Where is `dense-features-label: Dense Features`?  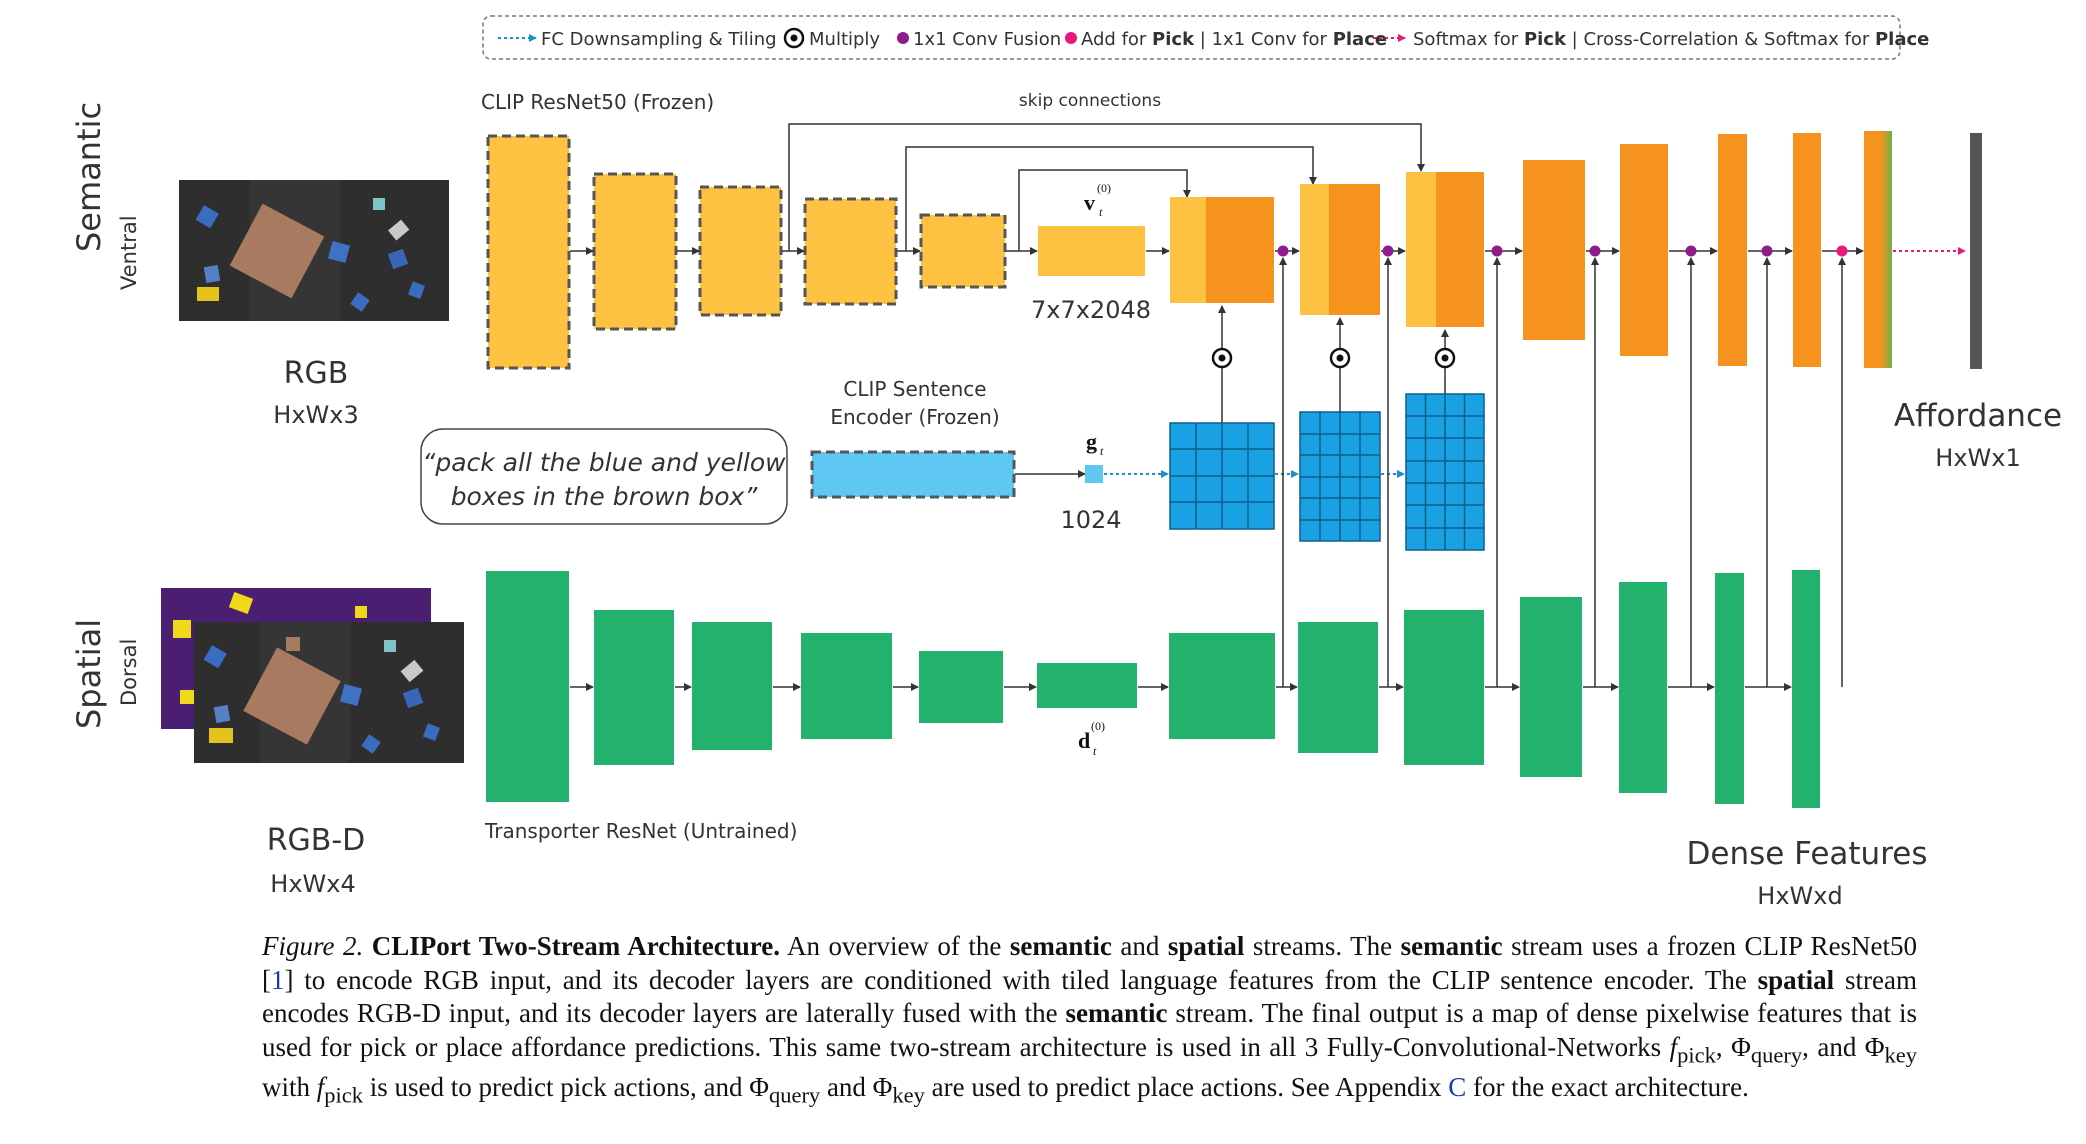 dense-features-label: Dense Features is located at coordinates (1807, 854).